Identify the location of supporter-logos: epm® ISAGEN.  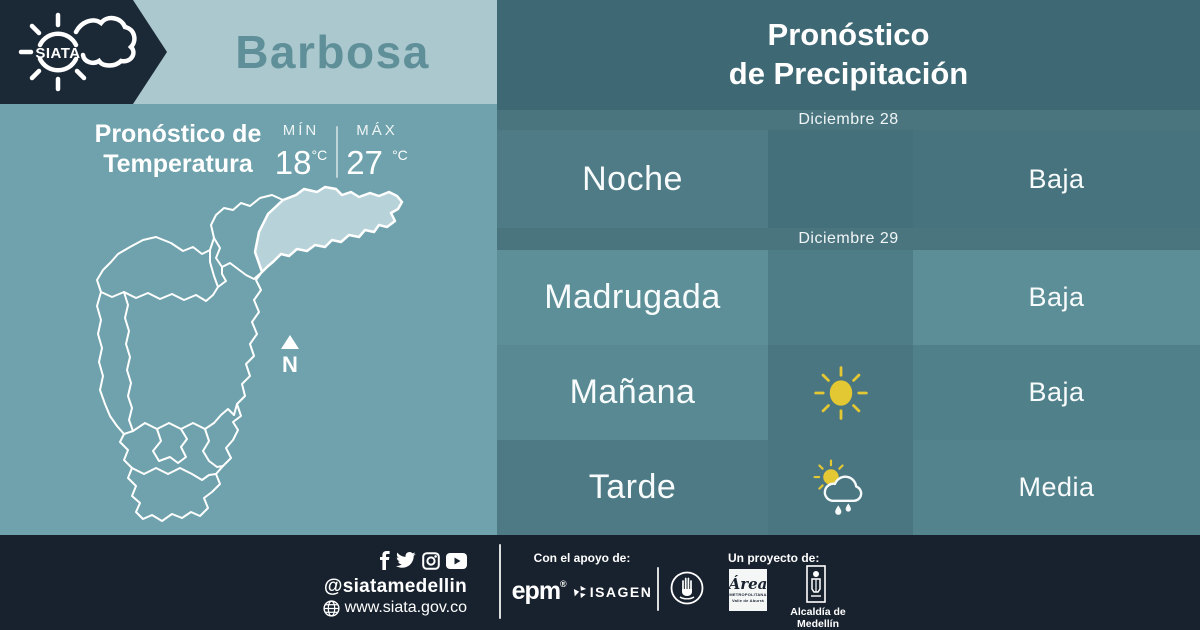
(582, 591).